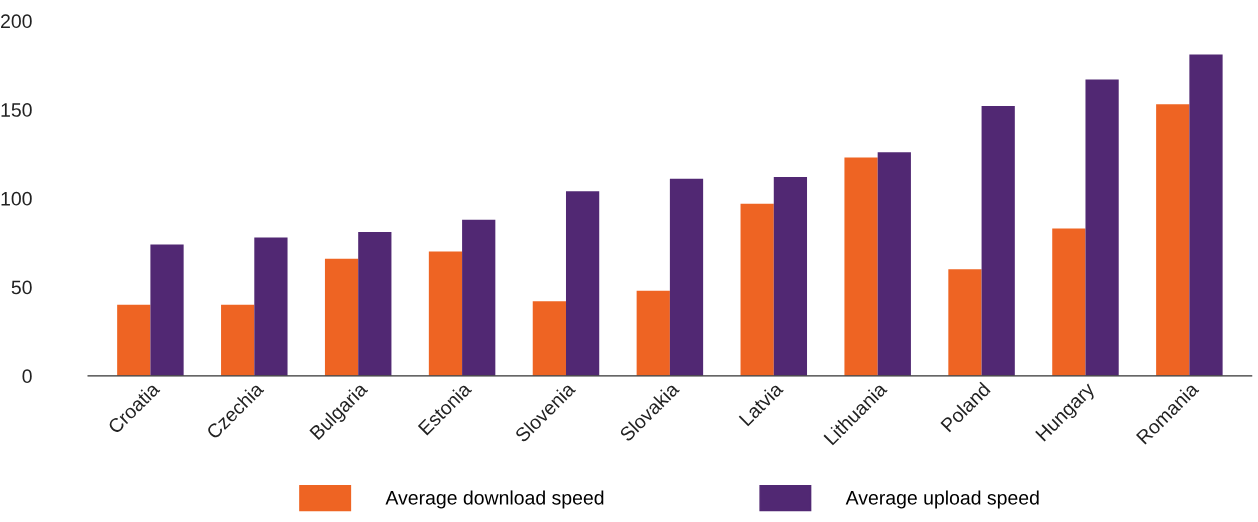 The width and height of the screenshot is (1258, 522). I want to click on y-tick-label: 0, so click(27, 376).